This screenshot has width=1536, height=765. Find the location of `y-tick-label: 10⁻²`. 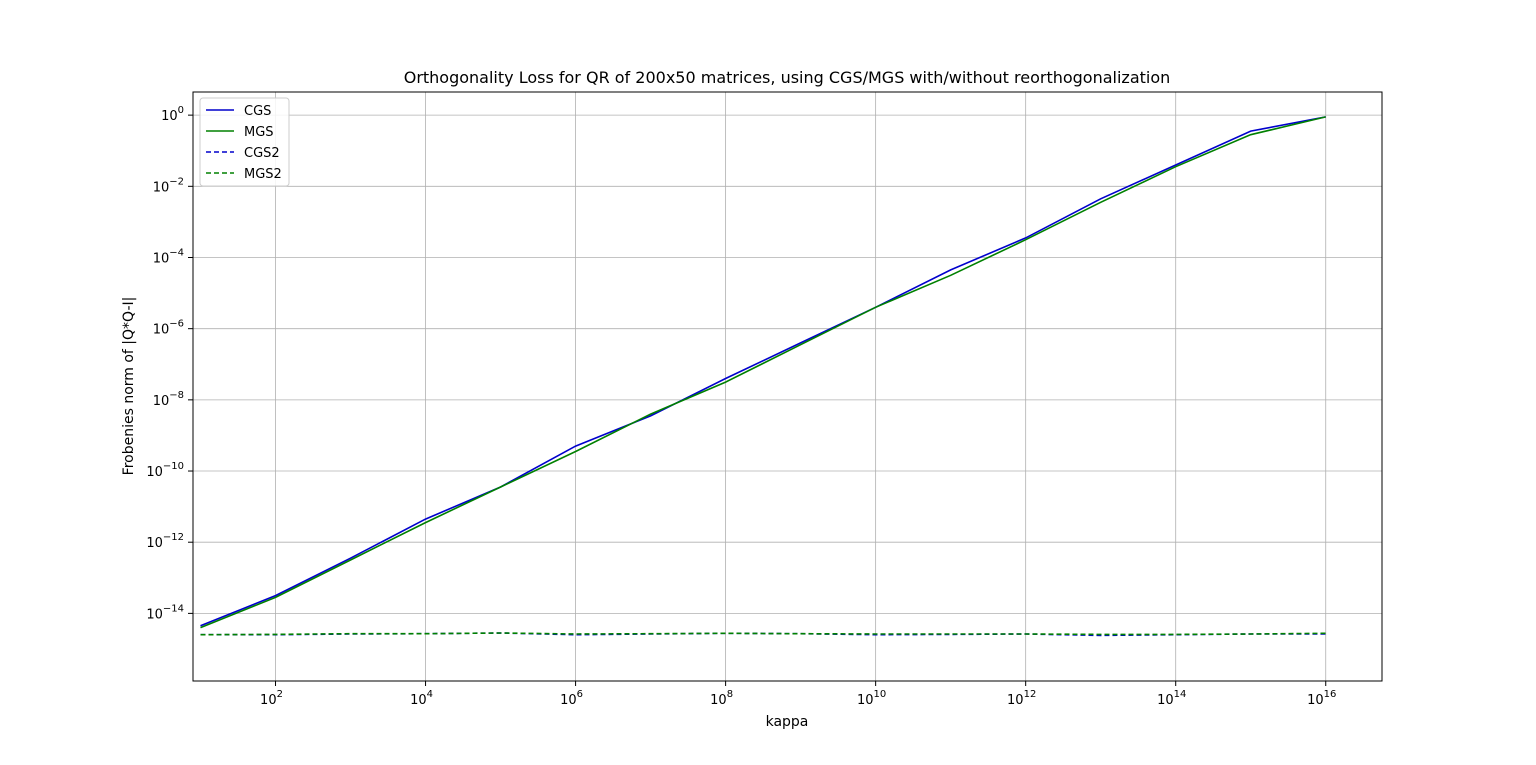

y-tick-label: 10⁻² is located at coordinates (168, 185).